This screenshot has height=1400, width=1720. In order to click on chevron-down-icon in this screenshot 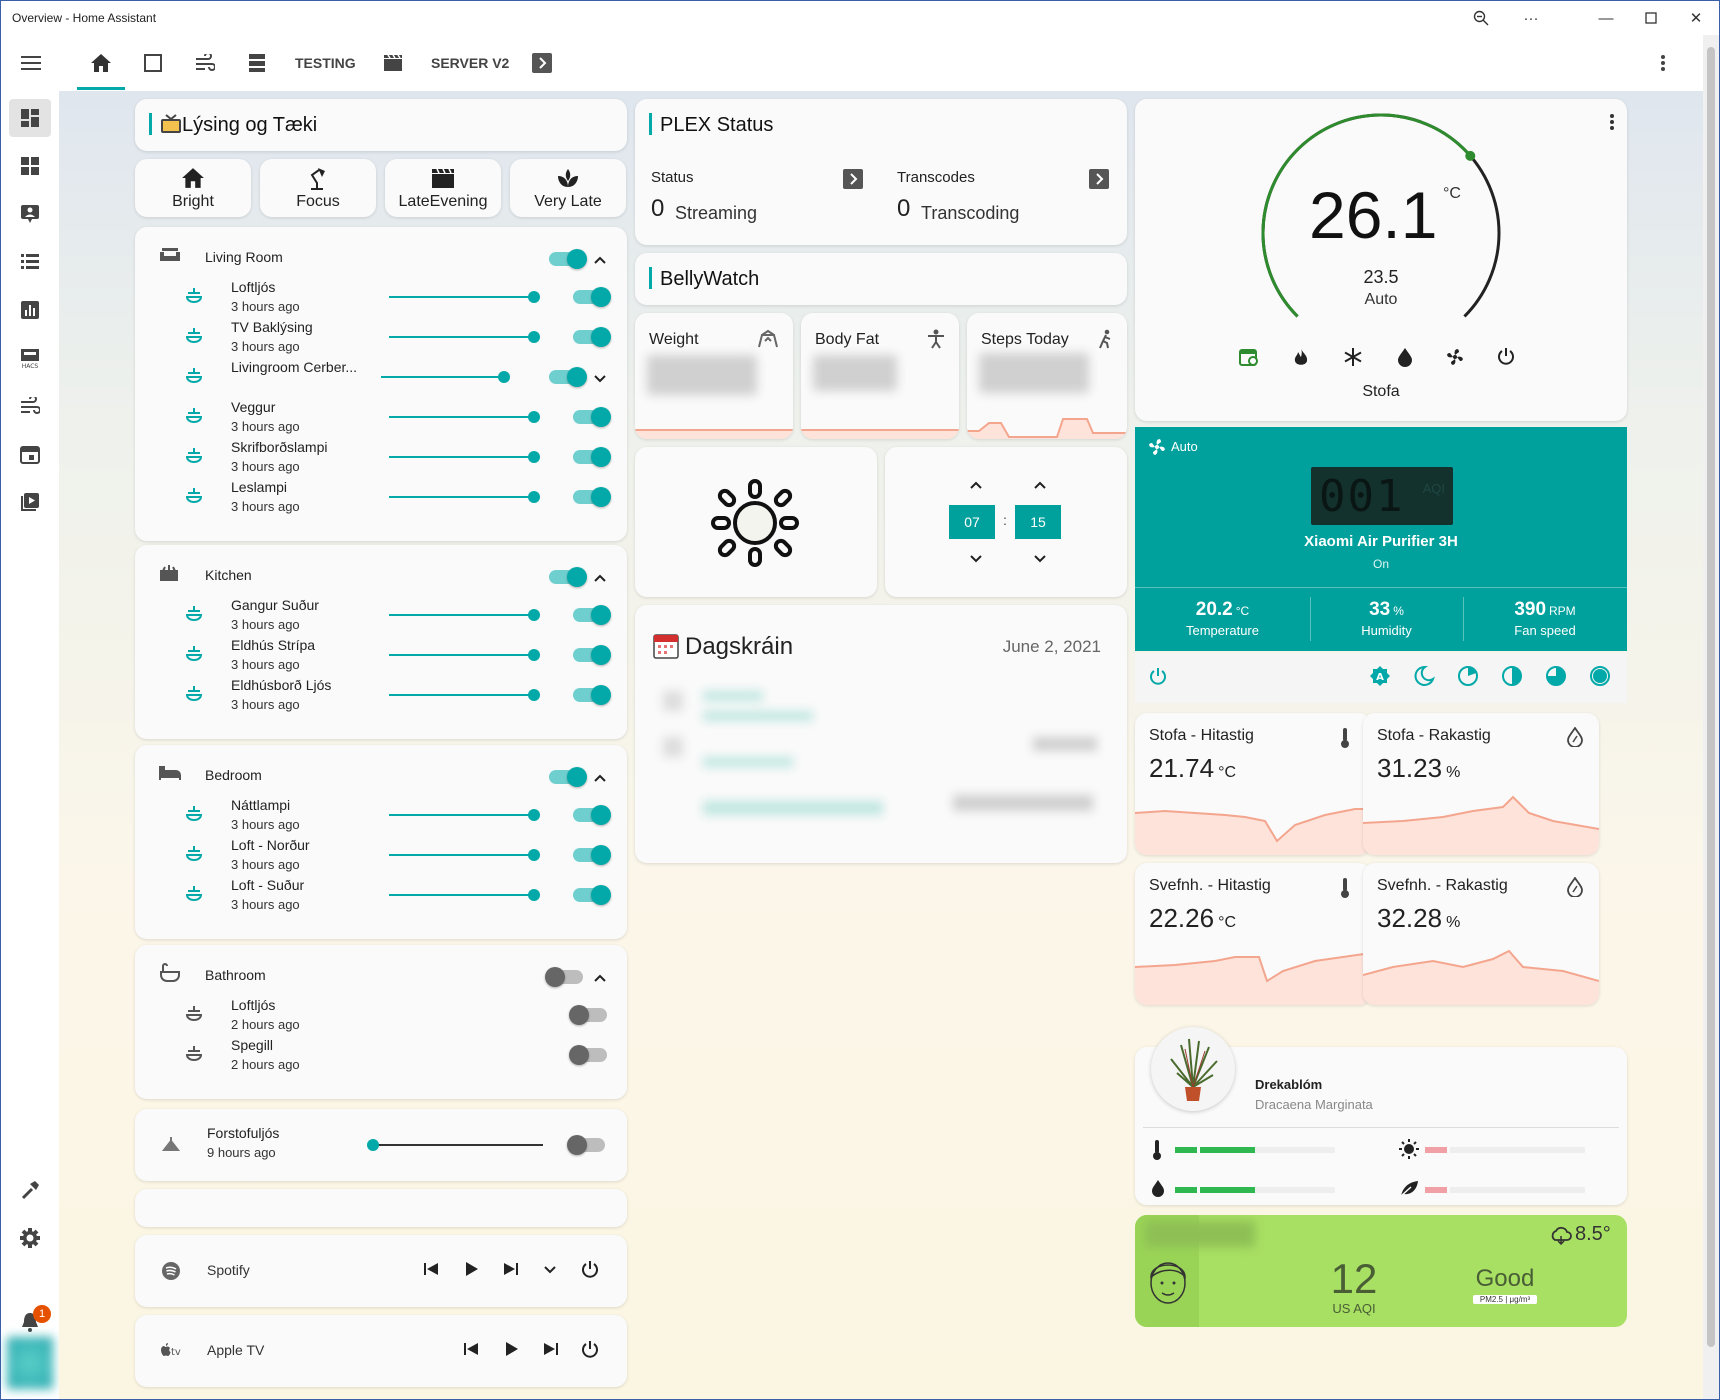, I will do `click(600, 378)`.